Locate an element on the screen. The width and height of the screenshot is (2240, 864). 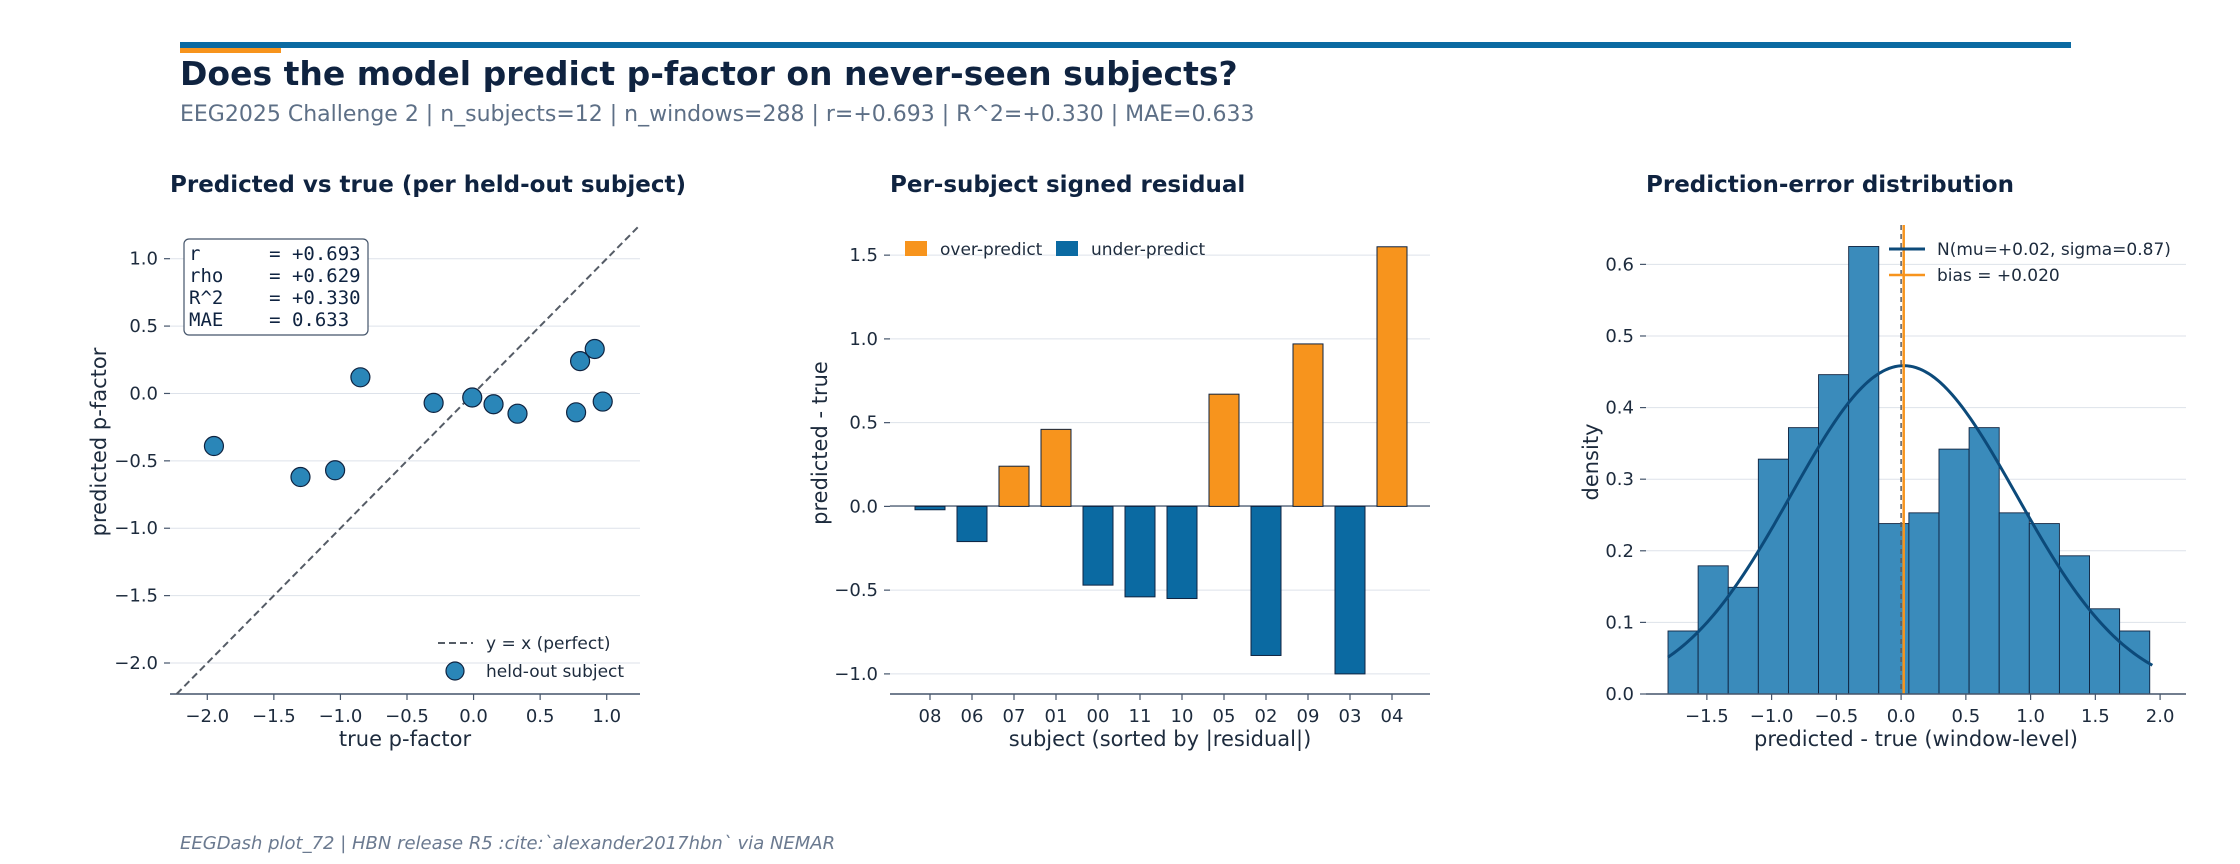
stats-line-r2: R^2 = +0.330 is located at coordinates (275, 298).